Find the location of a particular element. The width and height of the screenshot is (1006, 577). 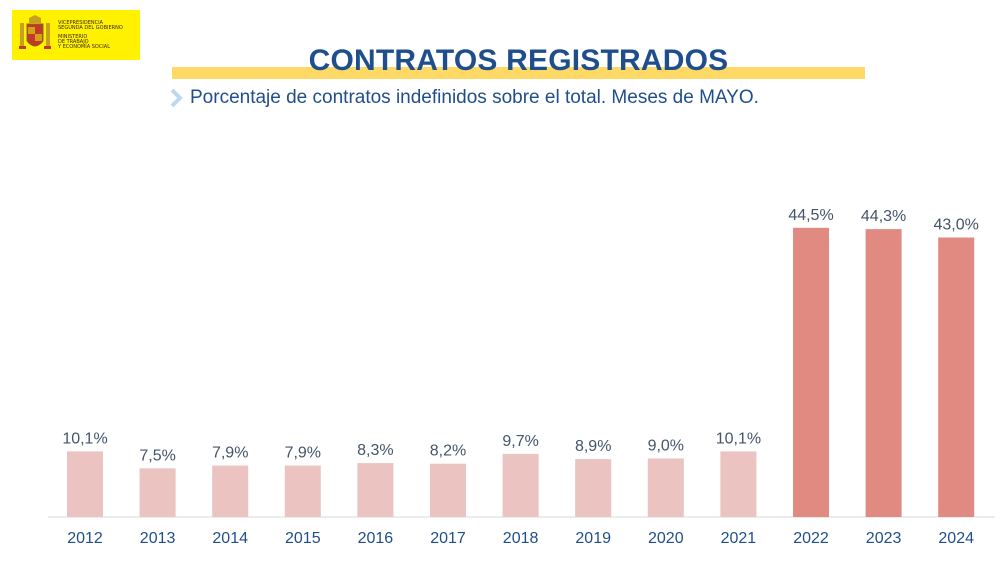

data-label-2024: 43,0% is located at coordinates (956, 225).